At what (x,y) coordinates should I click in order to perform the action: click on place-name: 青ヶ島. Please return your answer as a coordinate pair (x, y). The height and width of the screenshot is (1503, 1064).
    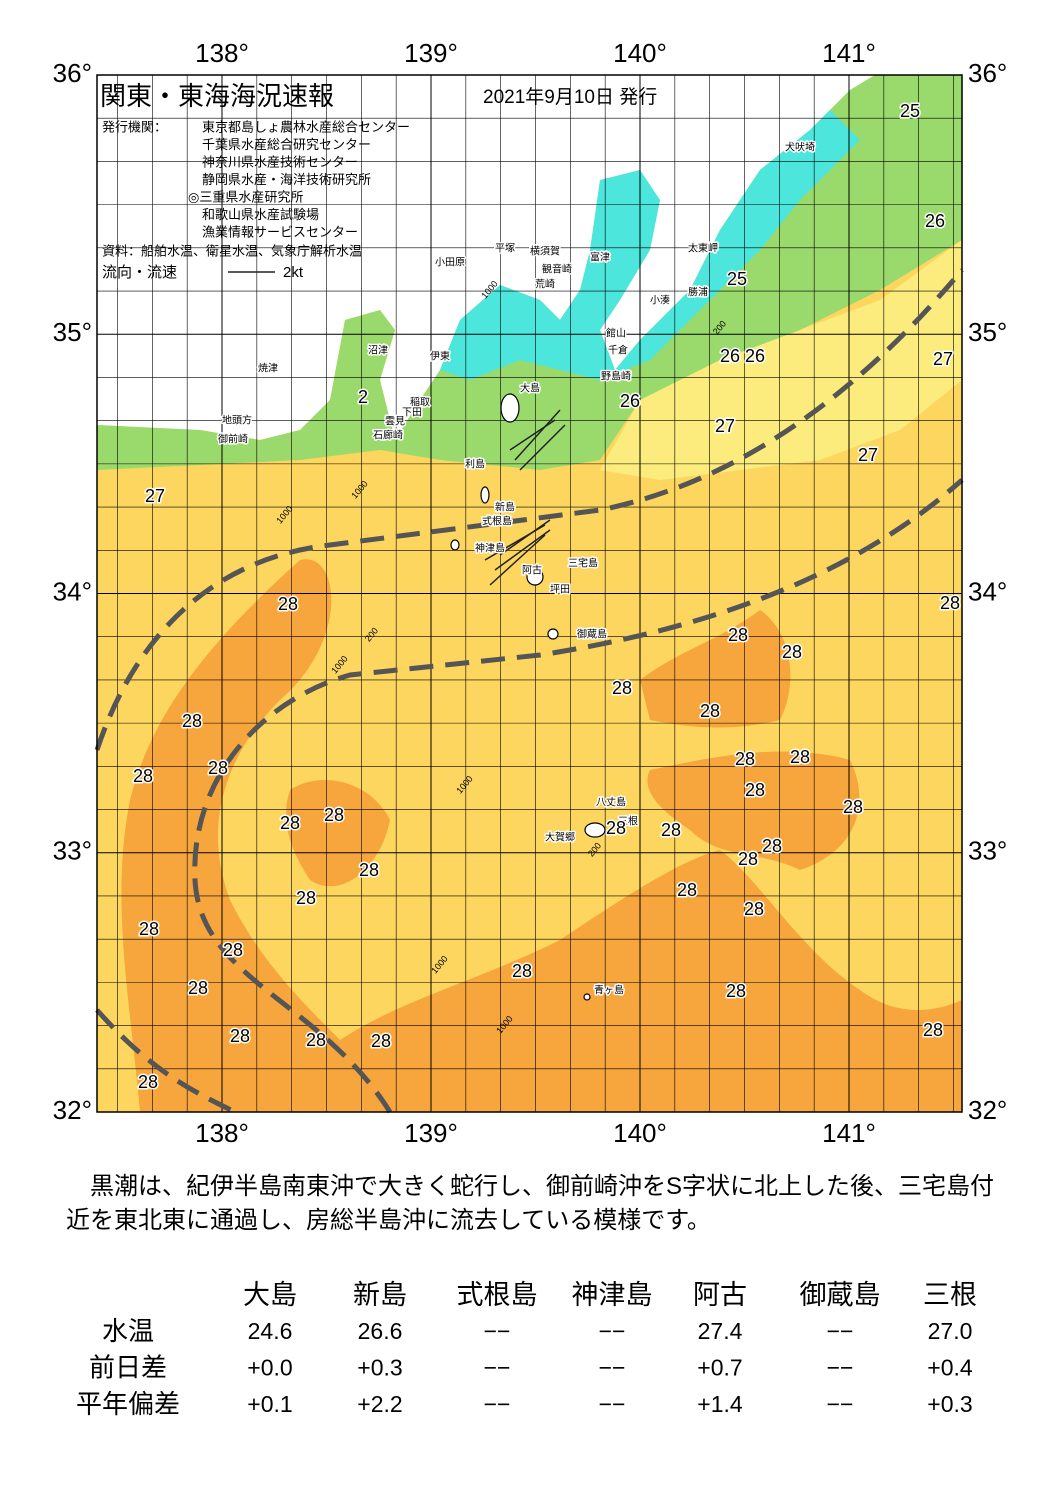
    Looking at the image, I should click on (609, 990).